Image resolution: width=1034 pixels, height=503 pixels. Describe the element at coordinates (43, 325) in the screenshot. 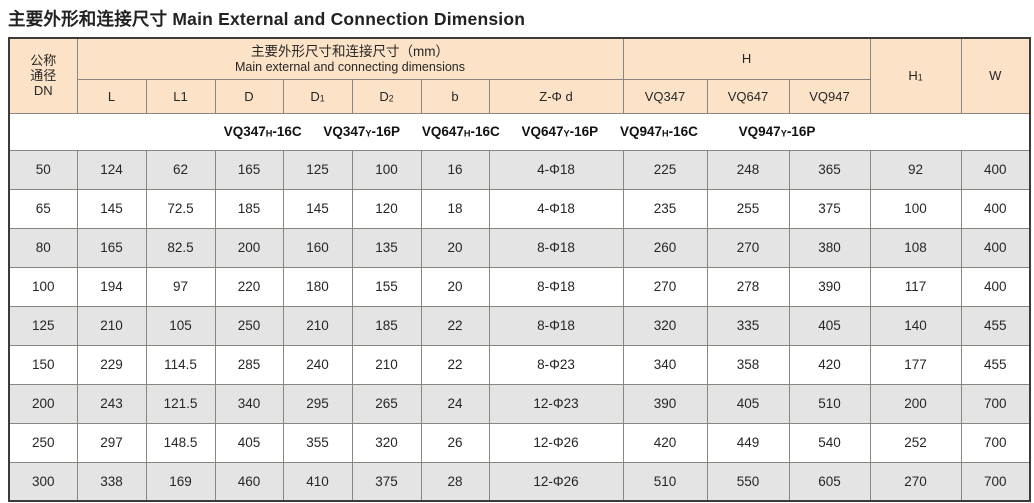

I see `cell-dn: 125` at that location.